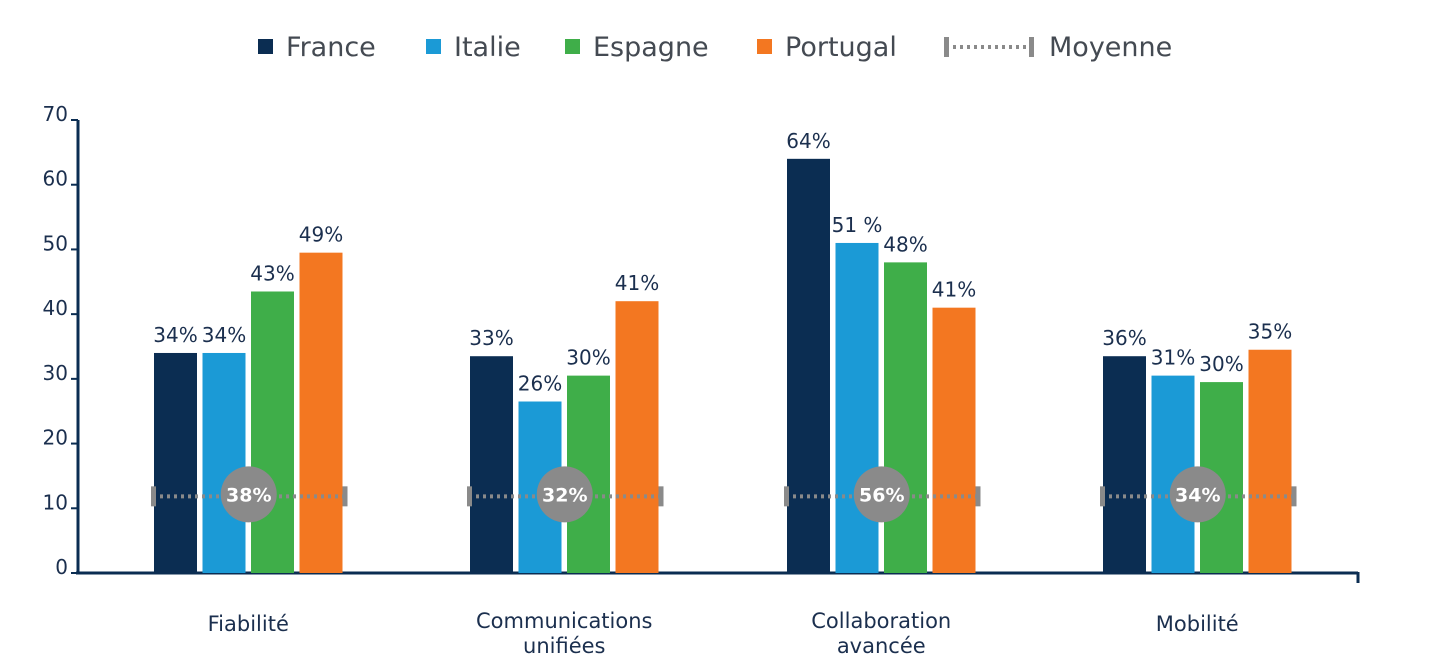  I want to click on legend-label: France, so click(331, 47).